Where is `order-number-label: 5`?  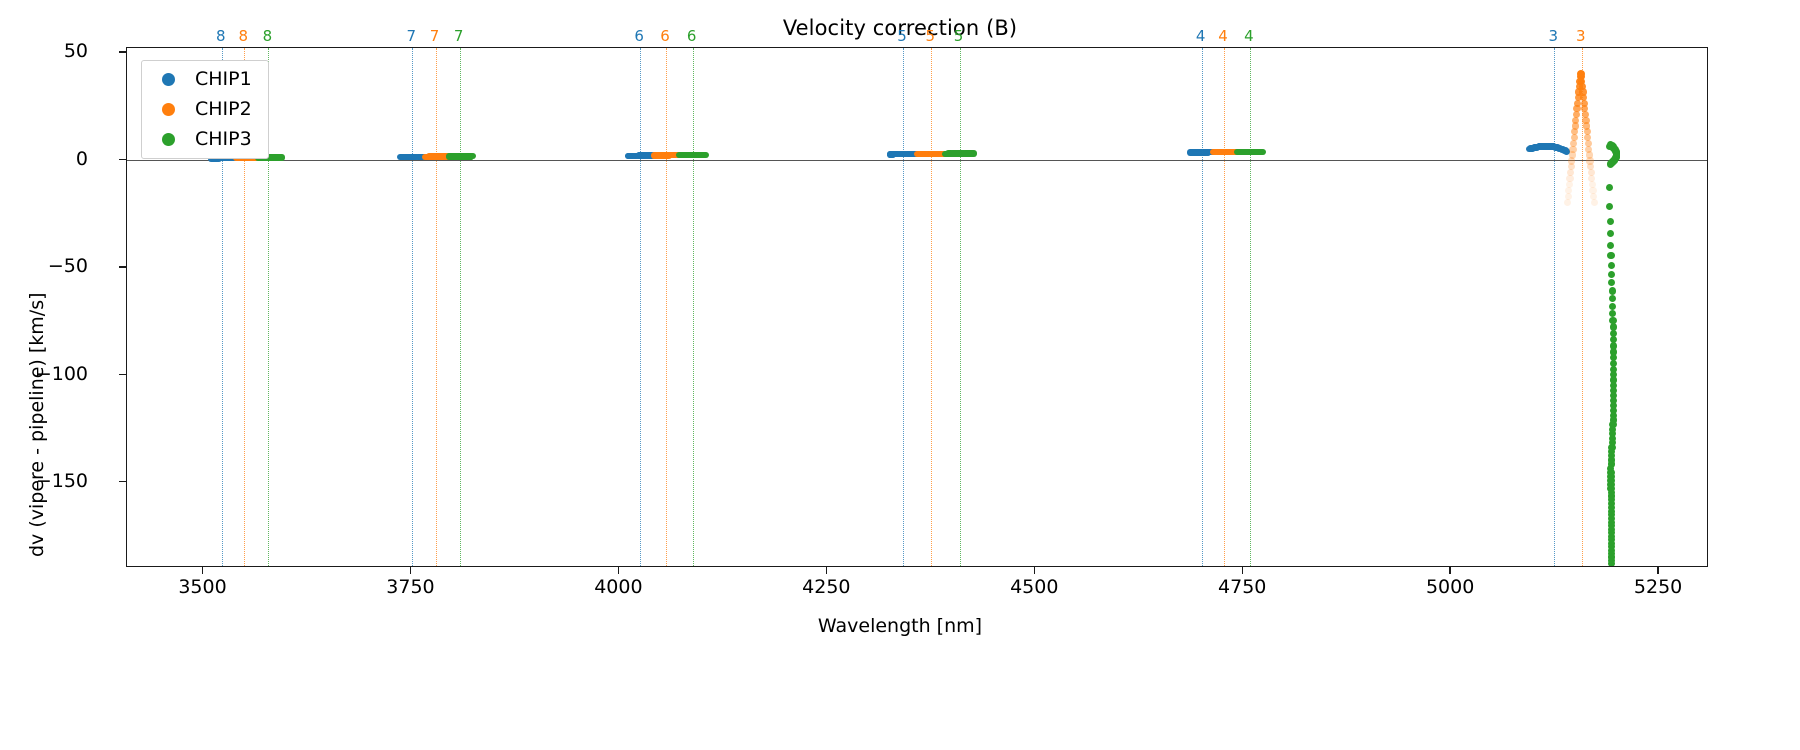
order-number-label: 5 is located at coordinates (902, 36).